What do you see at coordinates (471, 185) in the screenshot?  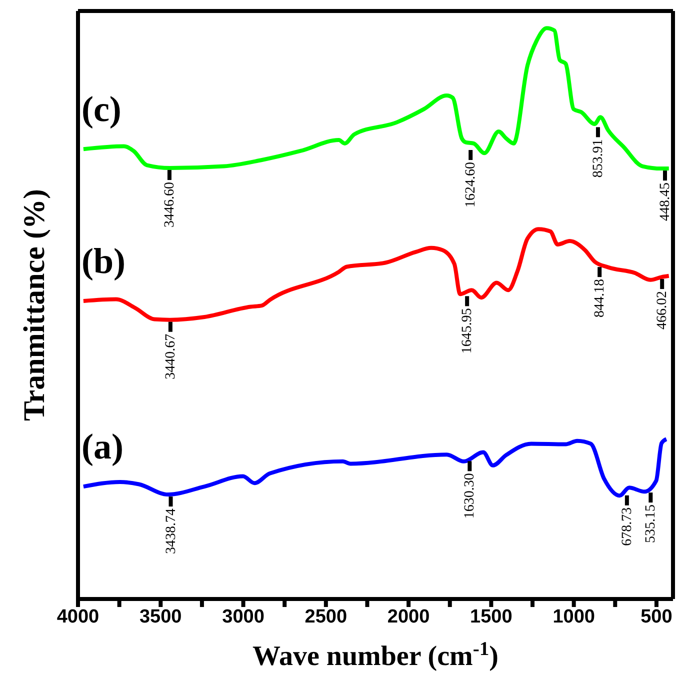 I see `annotation: 1624.60` at bounding box center [471, 185].